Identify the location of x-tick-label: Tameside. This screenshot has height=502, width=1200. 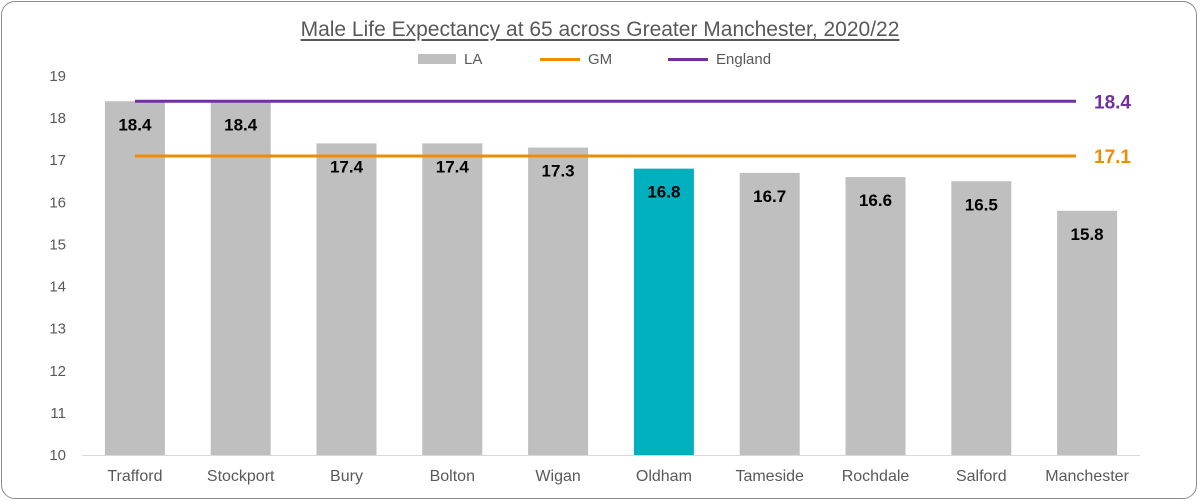
(769, 476).